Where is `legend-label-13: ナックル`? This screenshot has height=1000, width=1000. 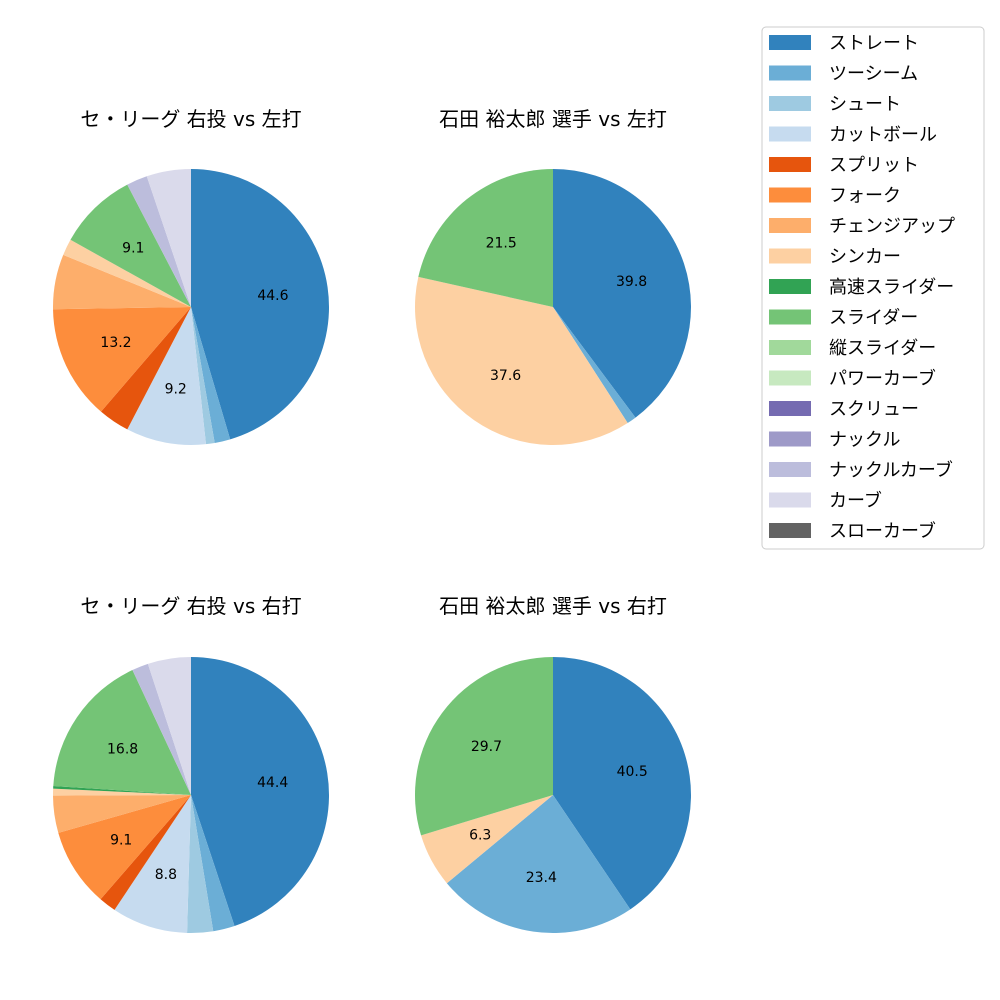 legend-label-13: ナックル is located at coordinates (864, 440).